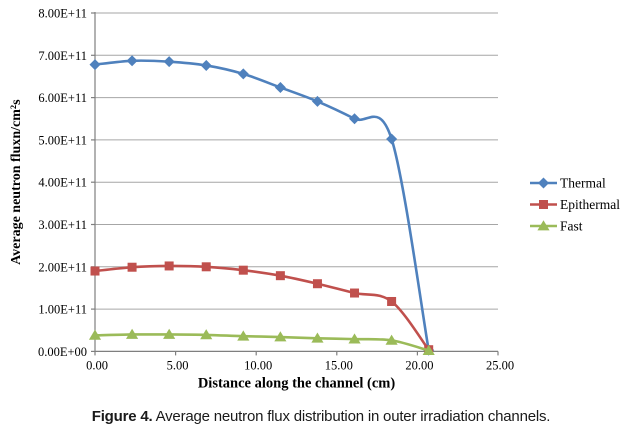 The image size is (642, 444). I want to click on legend: Thermal Epithermal Fast, so click(575, 205).